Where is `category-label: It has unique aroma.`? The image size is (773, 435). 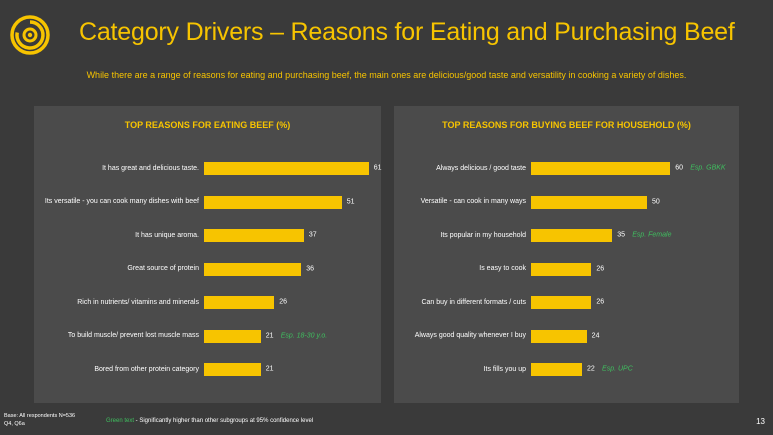 category-label: It has unique aroma. is located at coordinates (167, 235).